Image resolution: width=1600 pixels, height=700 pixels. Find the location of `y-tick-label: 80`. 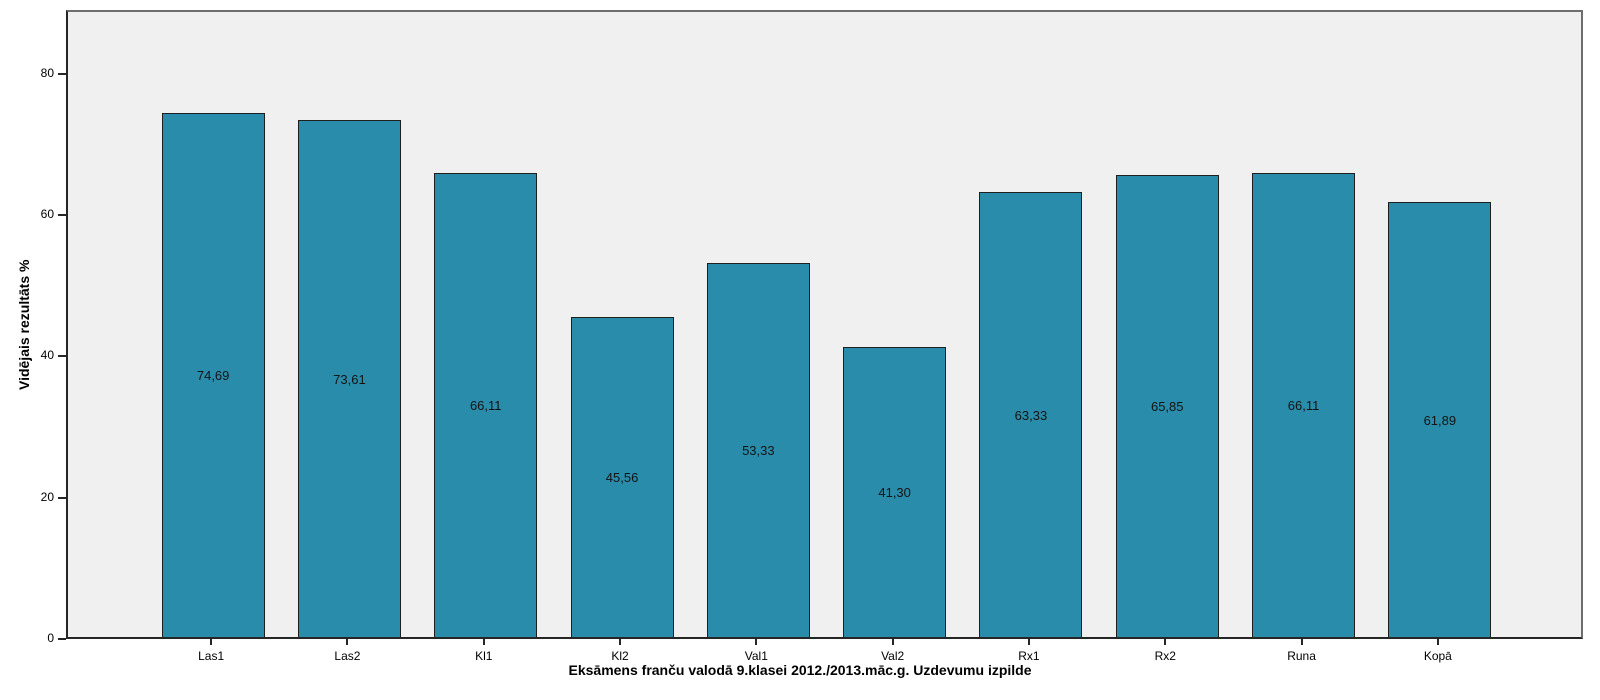

y-tick-label: 80 is located at coordinates (47, 72).